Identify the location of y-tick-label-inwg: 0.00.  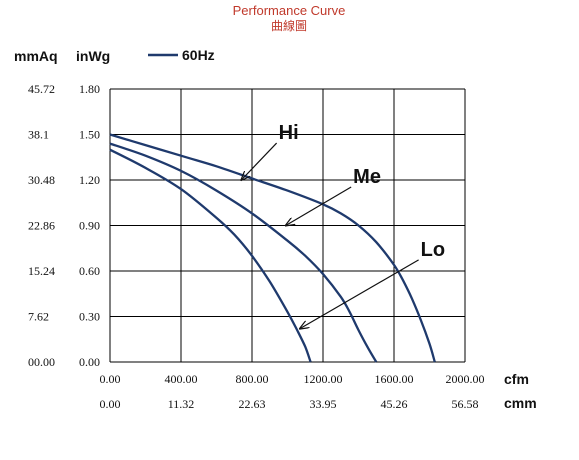
(89, 362).